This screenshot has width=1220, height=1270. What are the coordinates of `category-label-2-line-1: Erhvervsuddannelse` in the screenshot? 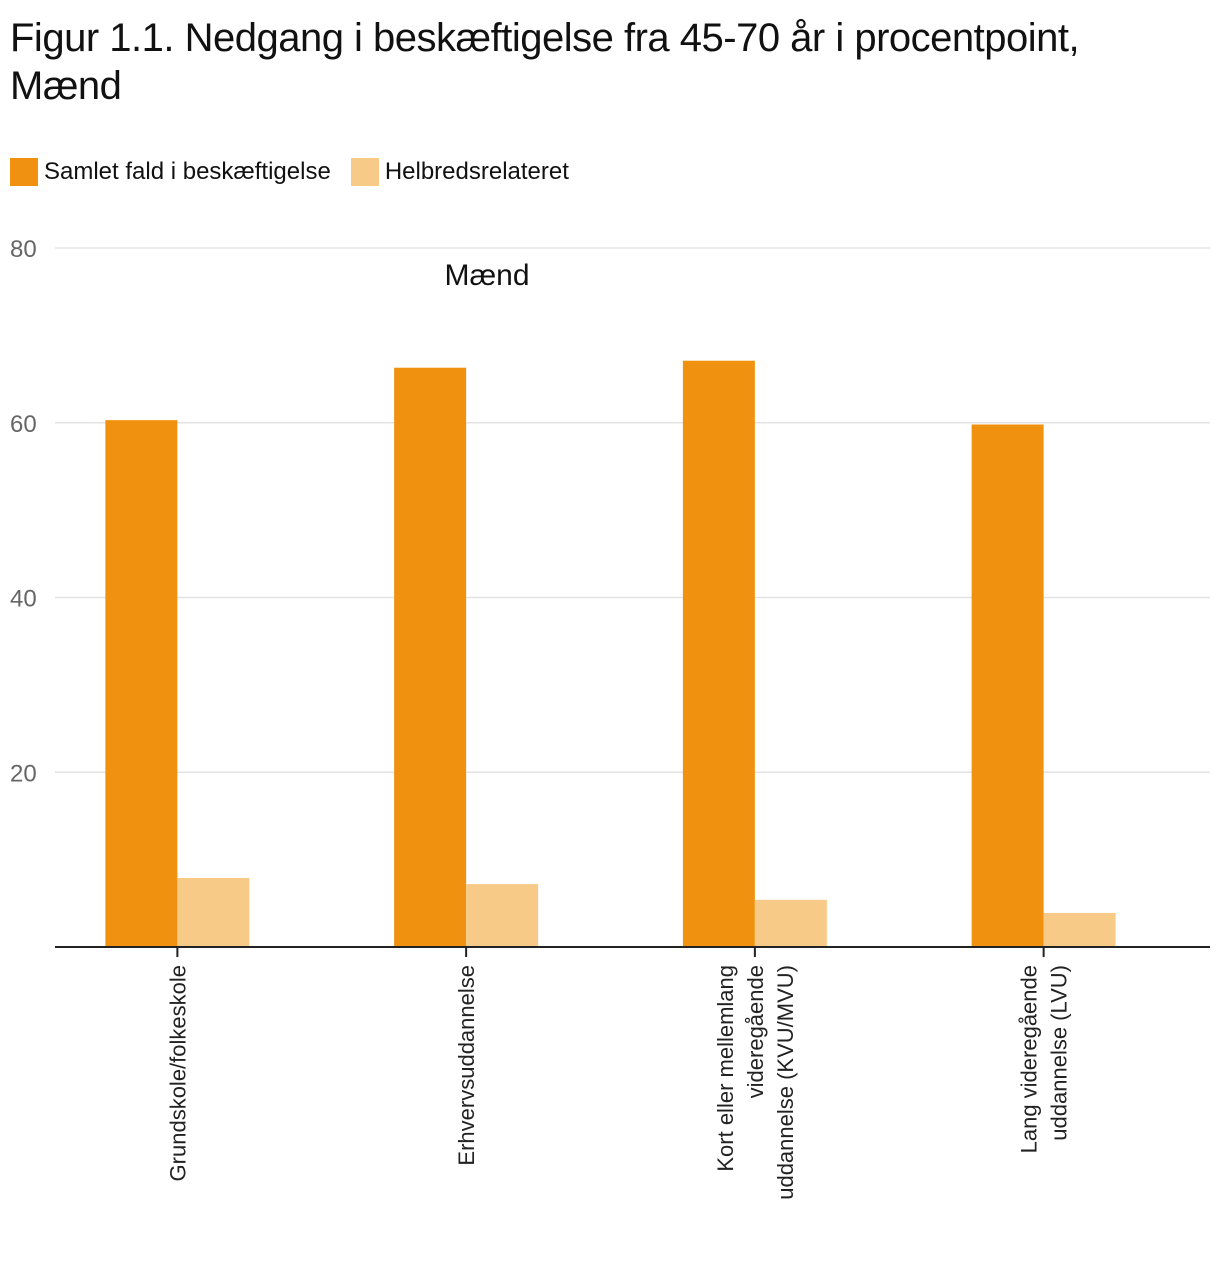 It's located at (466, 1065).